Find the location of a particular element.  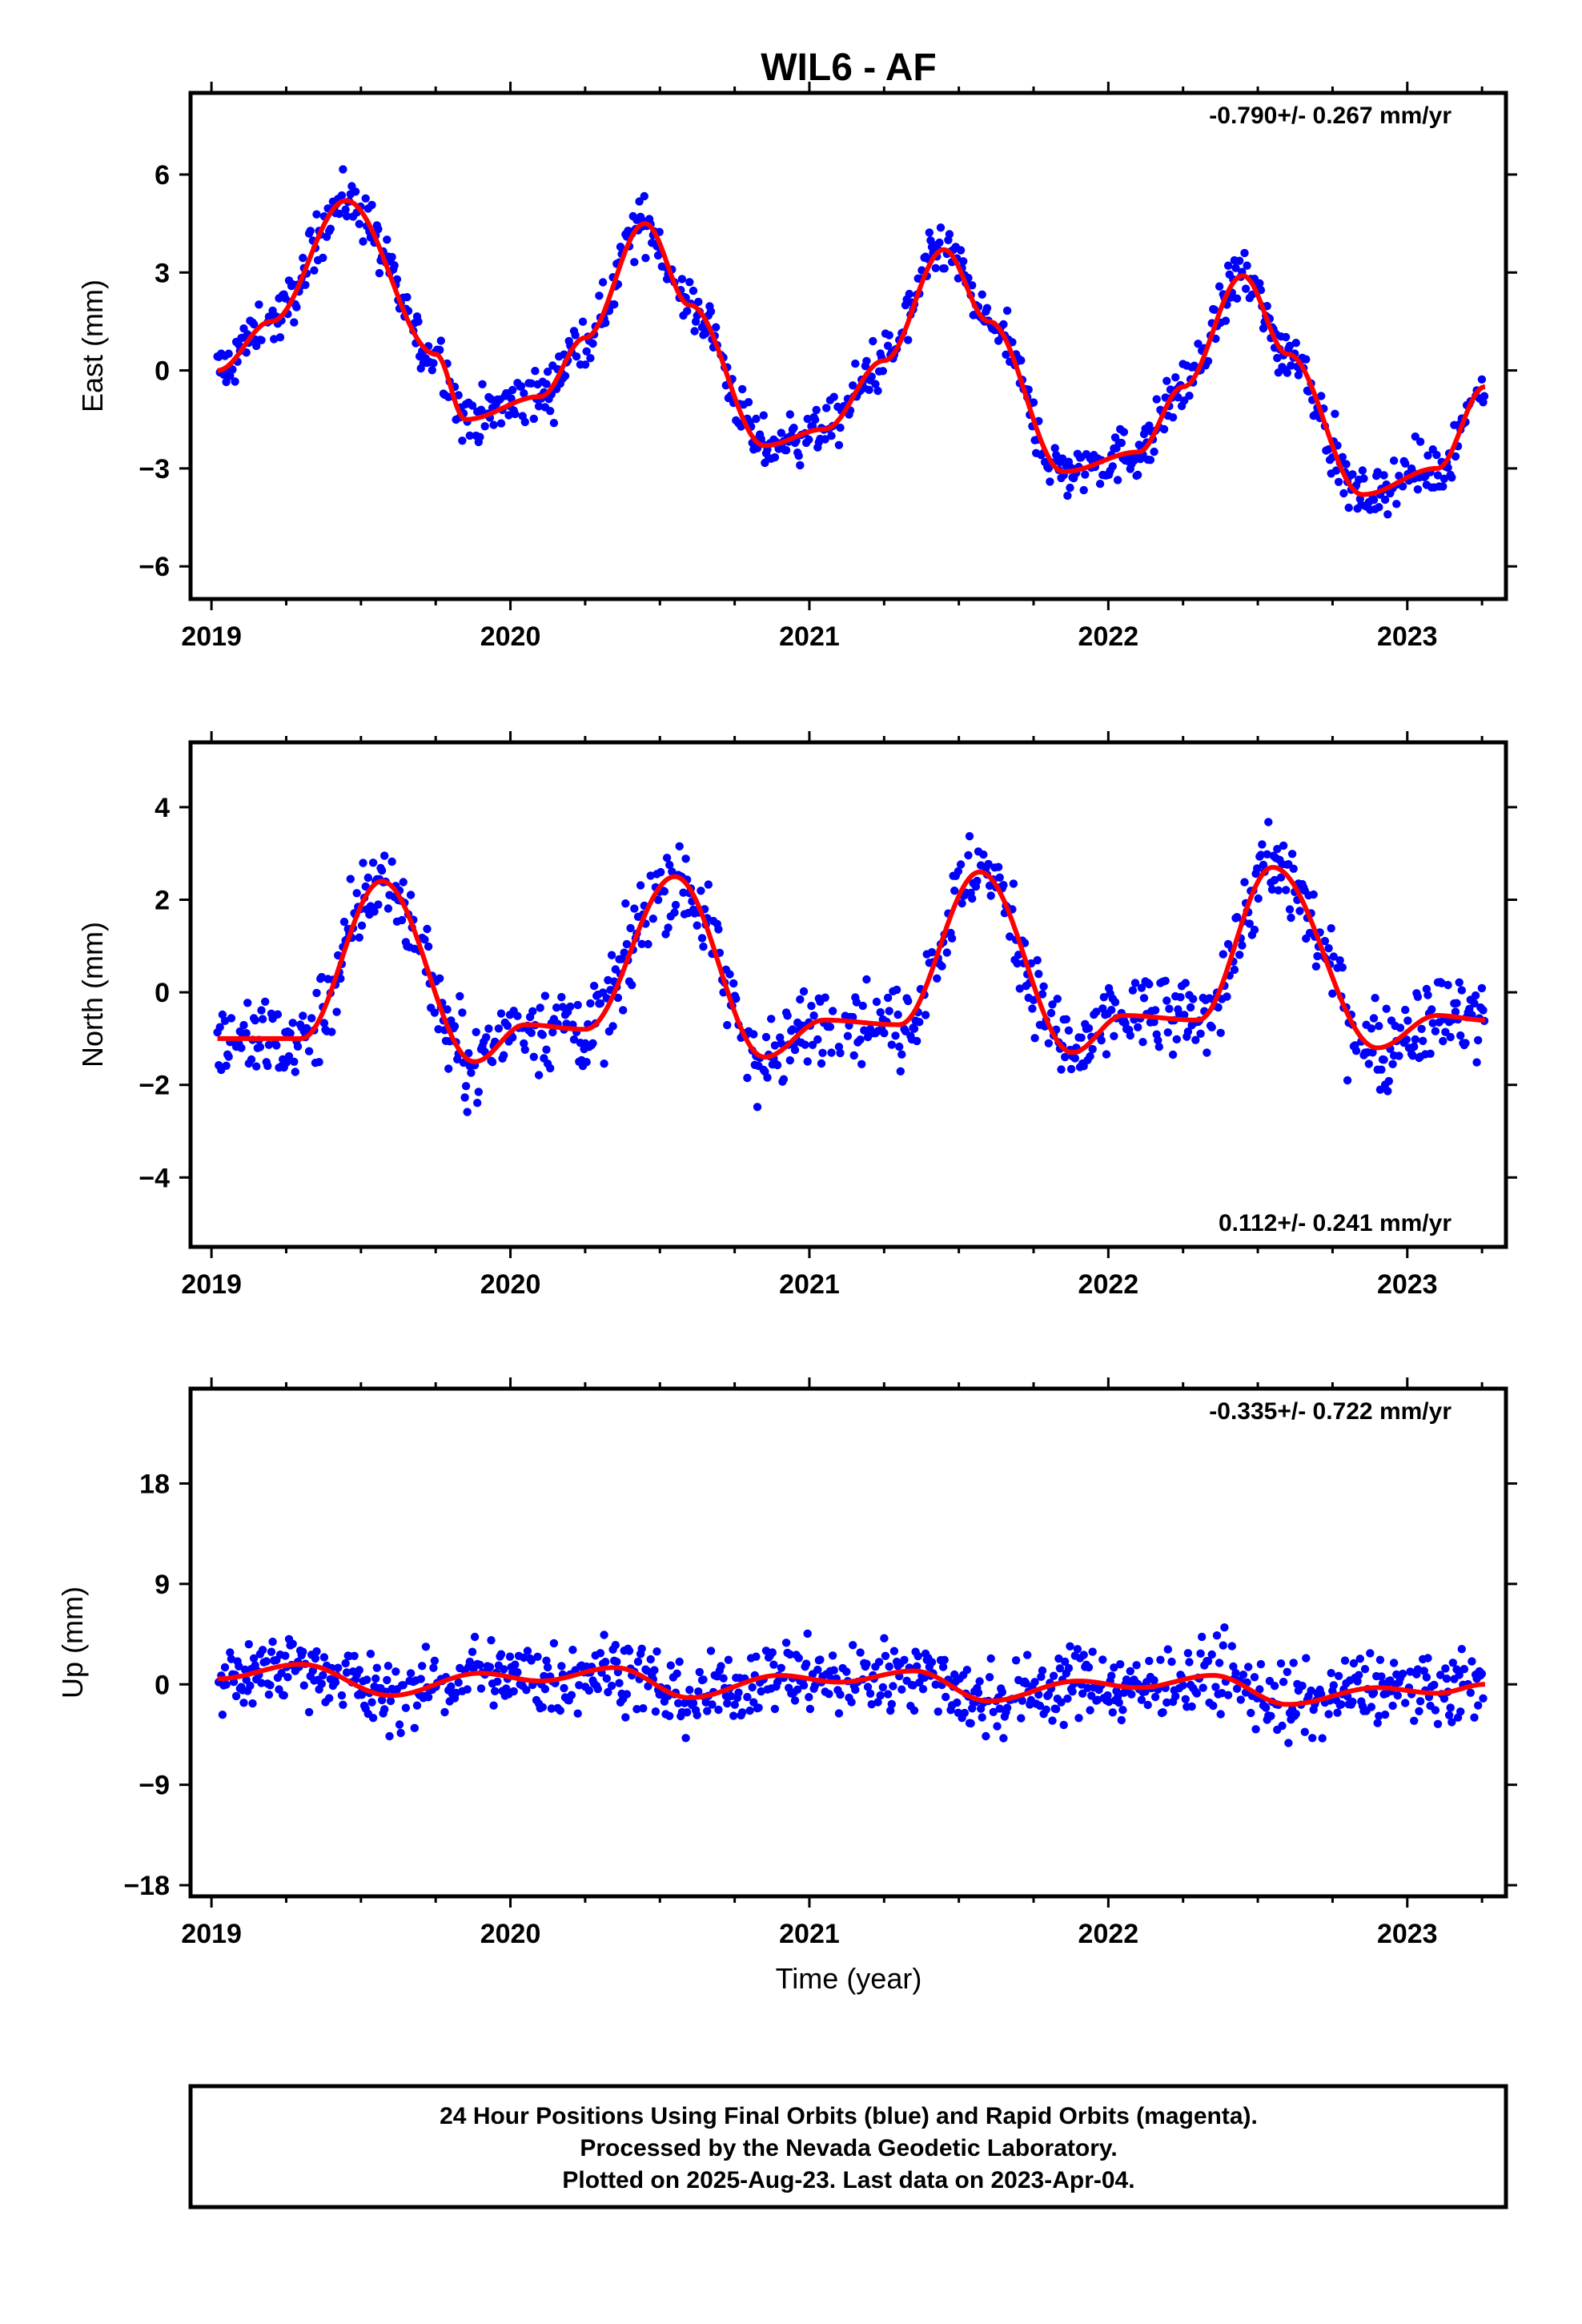

north-y-axis-label: North (mm) is located at coordinates (92, 995).